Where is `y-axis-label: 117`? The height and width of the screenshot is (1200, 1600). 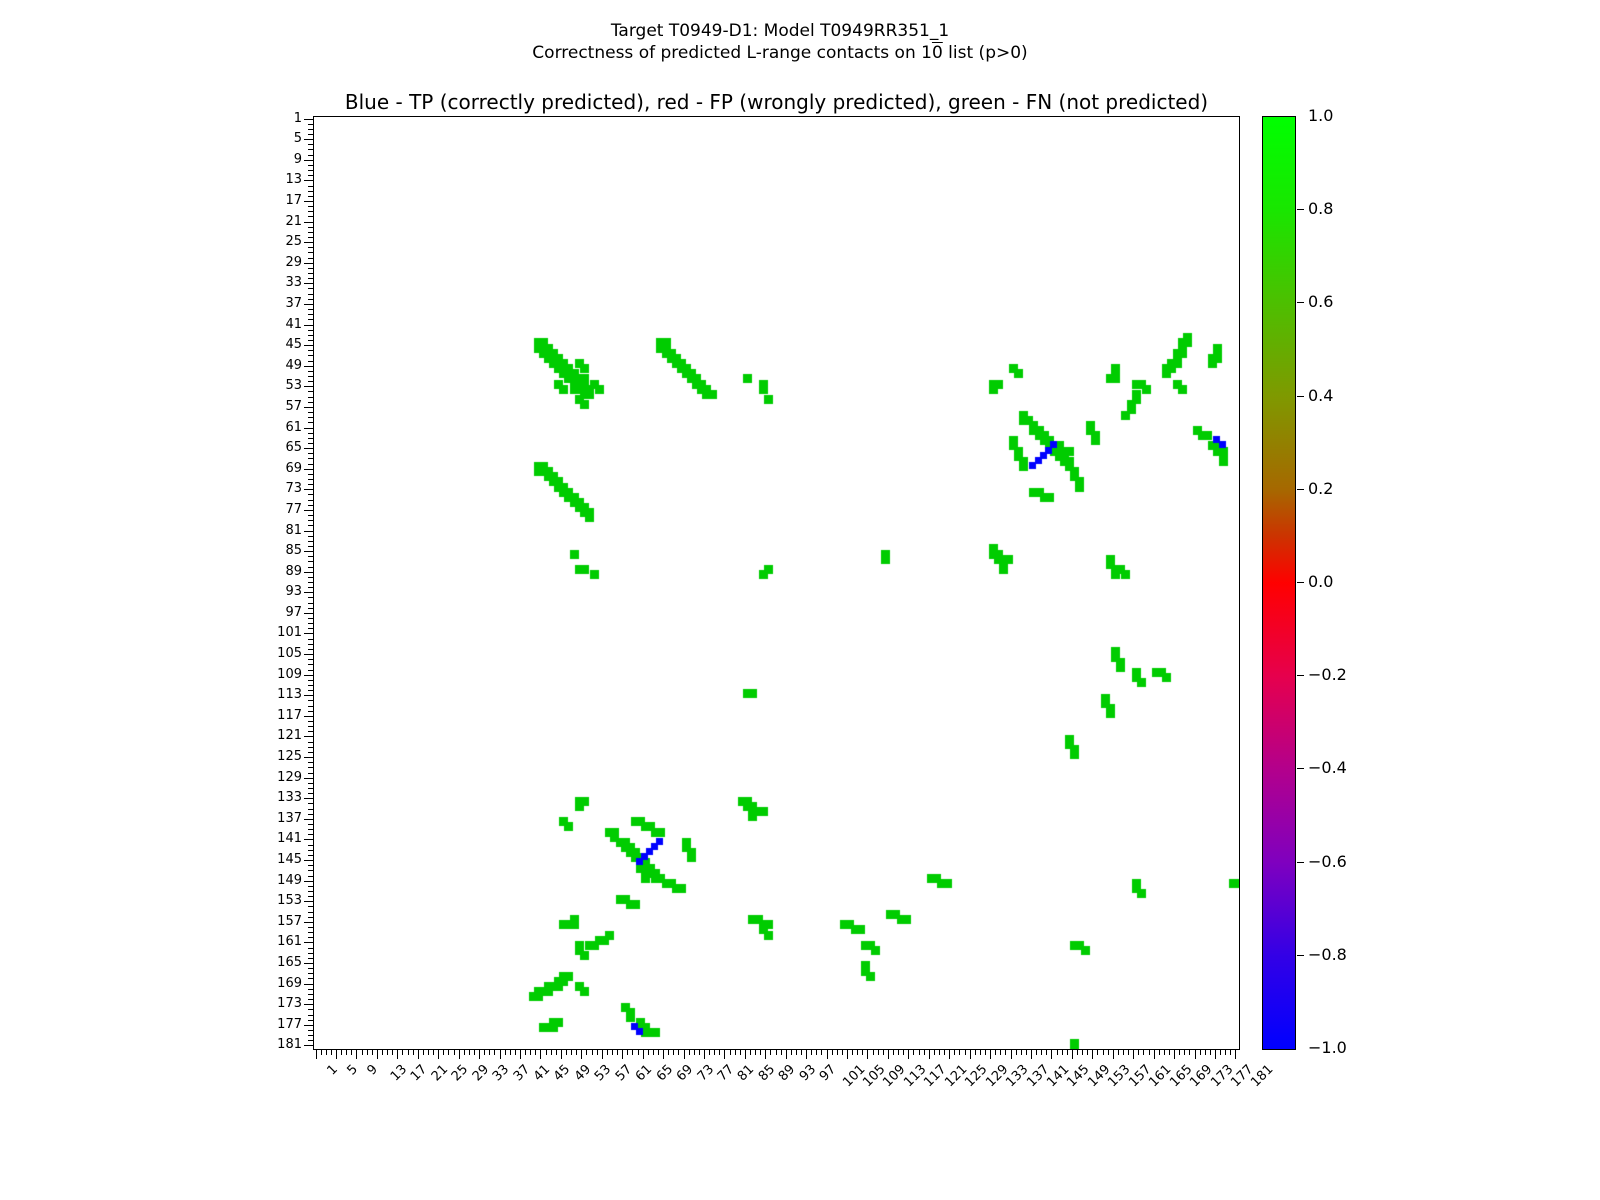
y-axis-label: 117 is located at coordinates (289, 715).